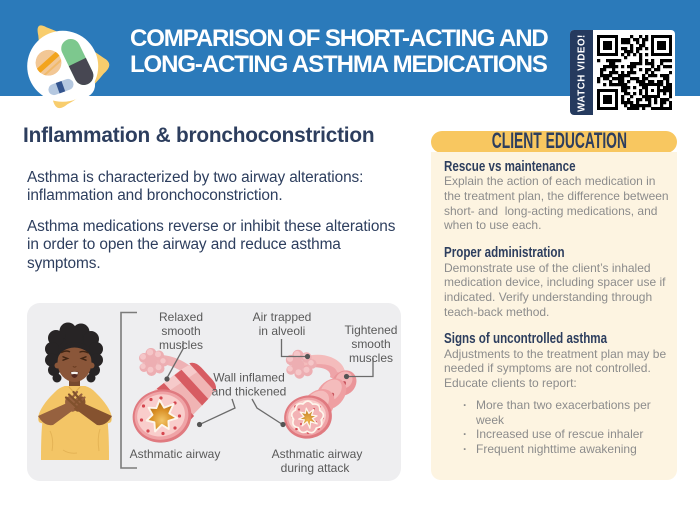 The height and width of the screenshot is (507, 700). Describe the element at coordinates (181, 317) in the screenshot. I see `svg-text: Relaxed` at that location.